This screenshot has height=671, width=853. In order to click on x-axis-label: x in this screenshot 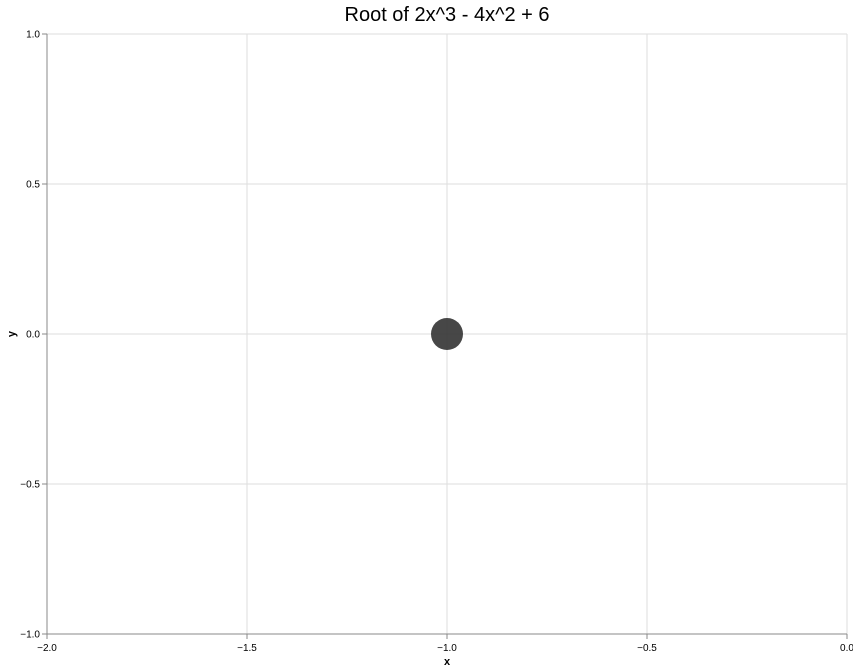, I will do `click(447, 662)`.